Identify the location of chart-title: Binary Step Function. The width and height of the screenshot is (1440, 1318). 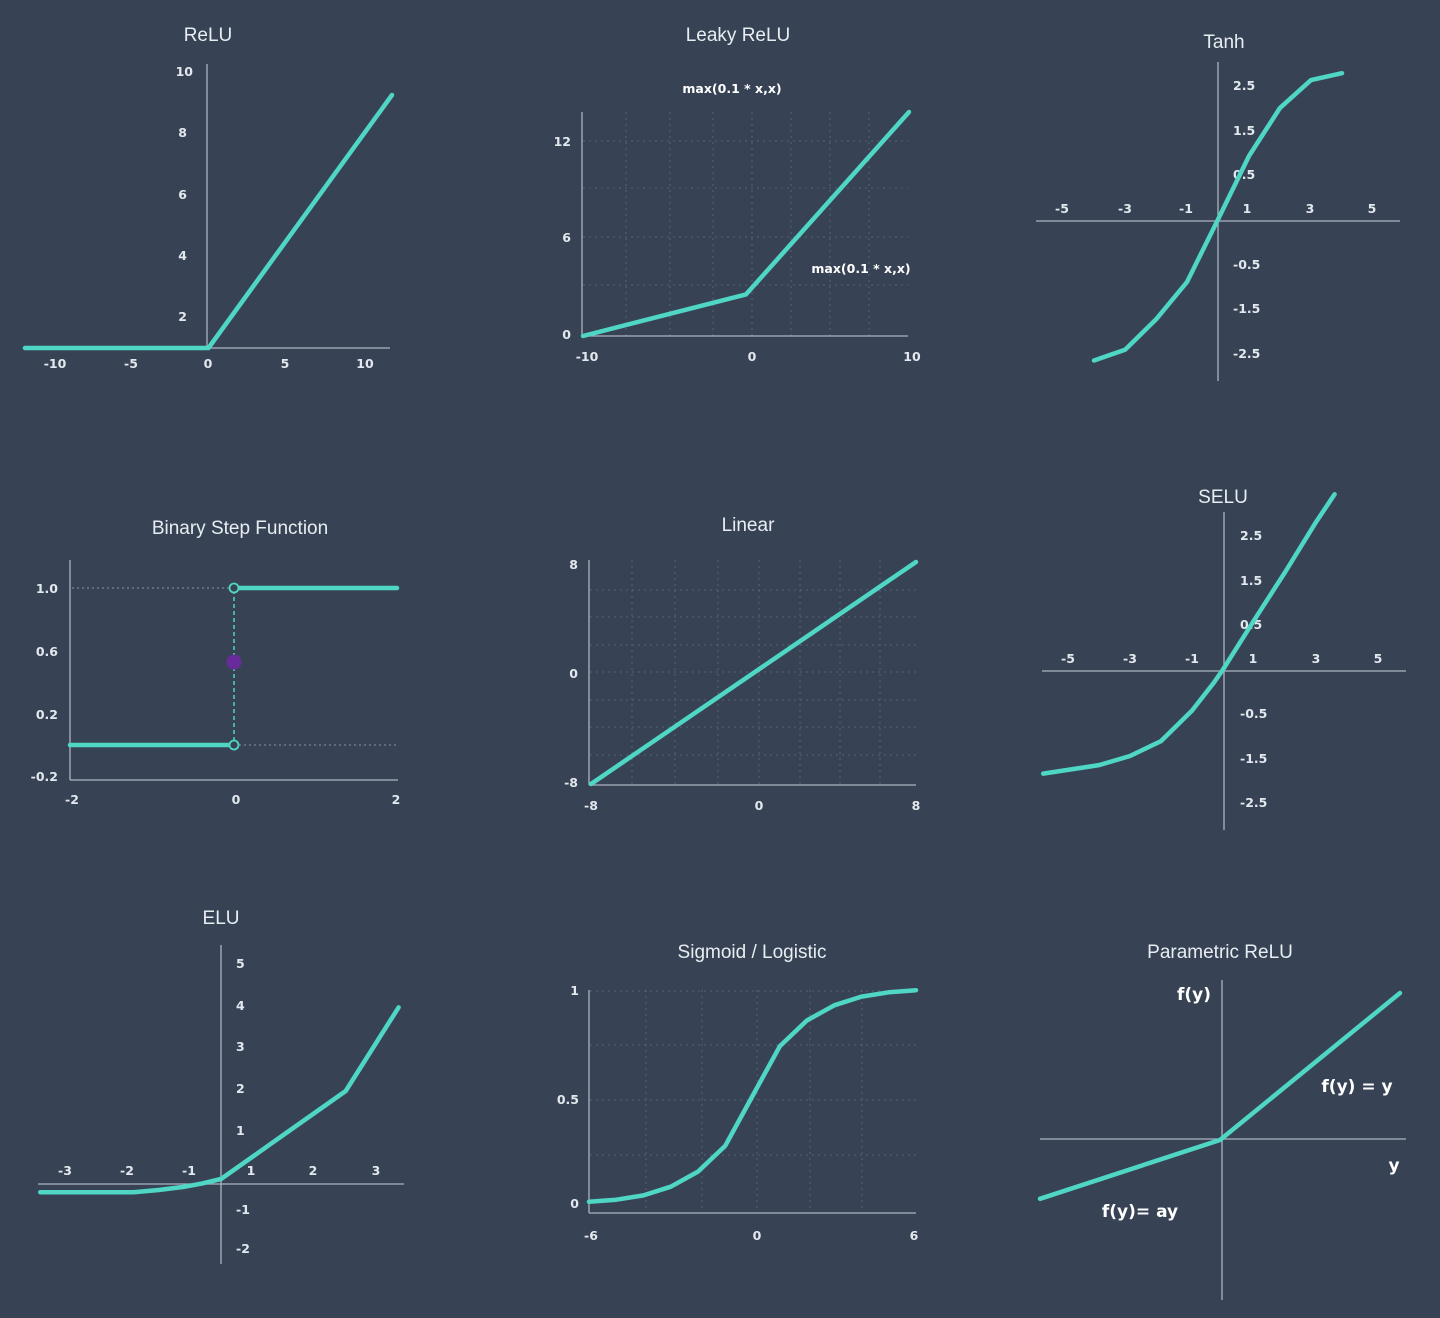
(240, 528).